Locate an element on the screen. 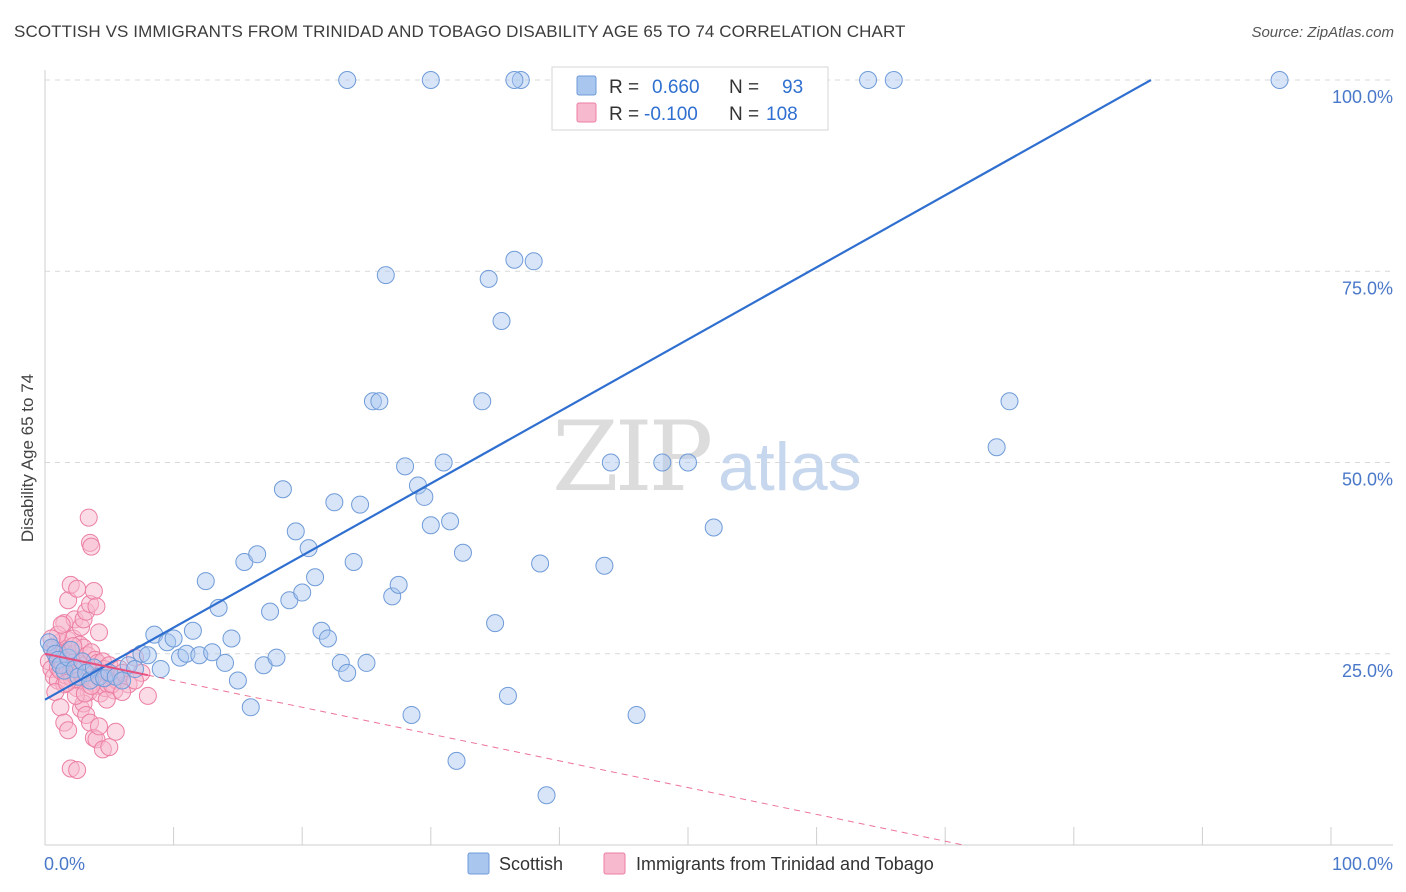  legend-swatch-scottish is located at coordinates (586, 85).